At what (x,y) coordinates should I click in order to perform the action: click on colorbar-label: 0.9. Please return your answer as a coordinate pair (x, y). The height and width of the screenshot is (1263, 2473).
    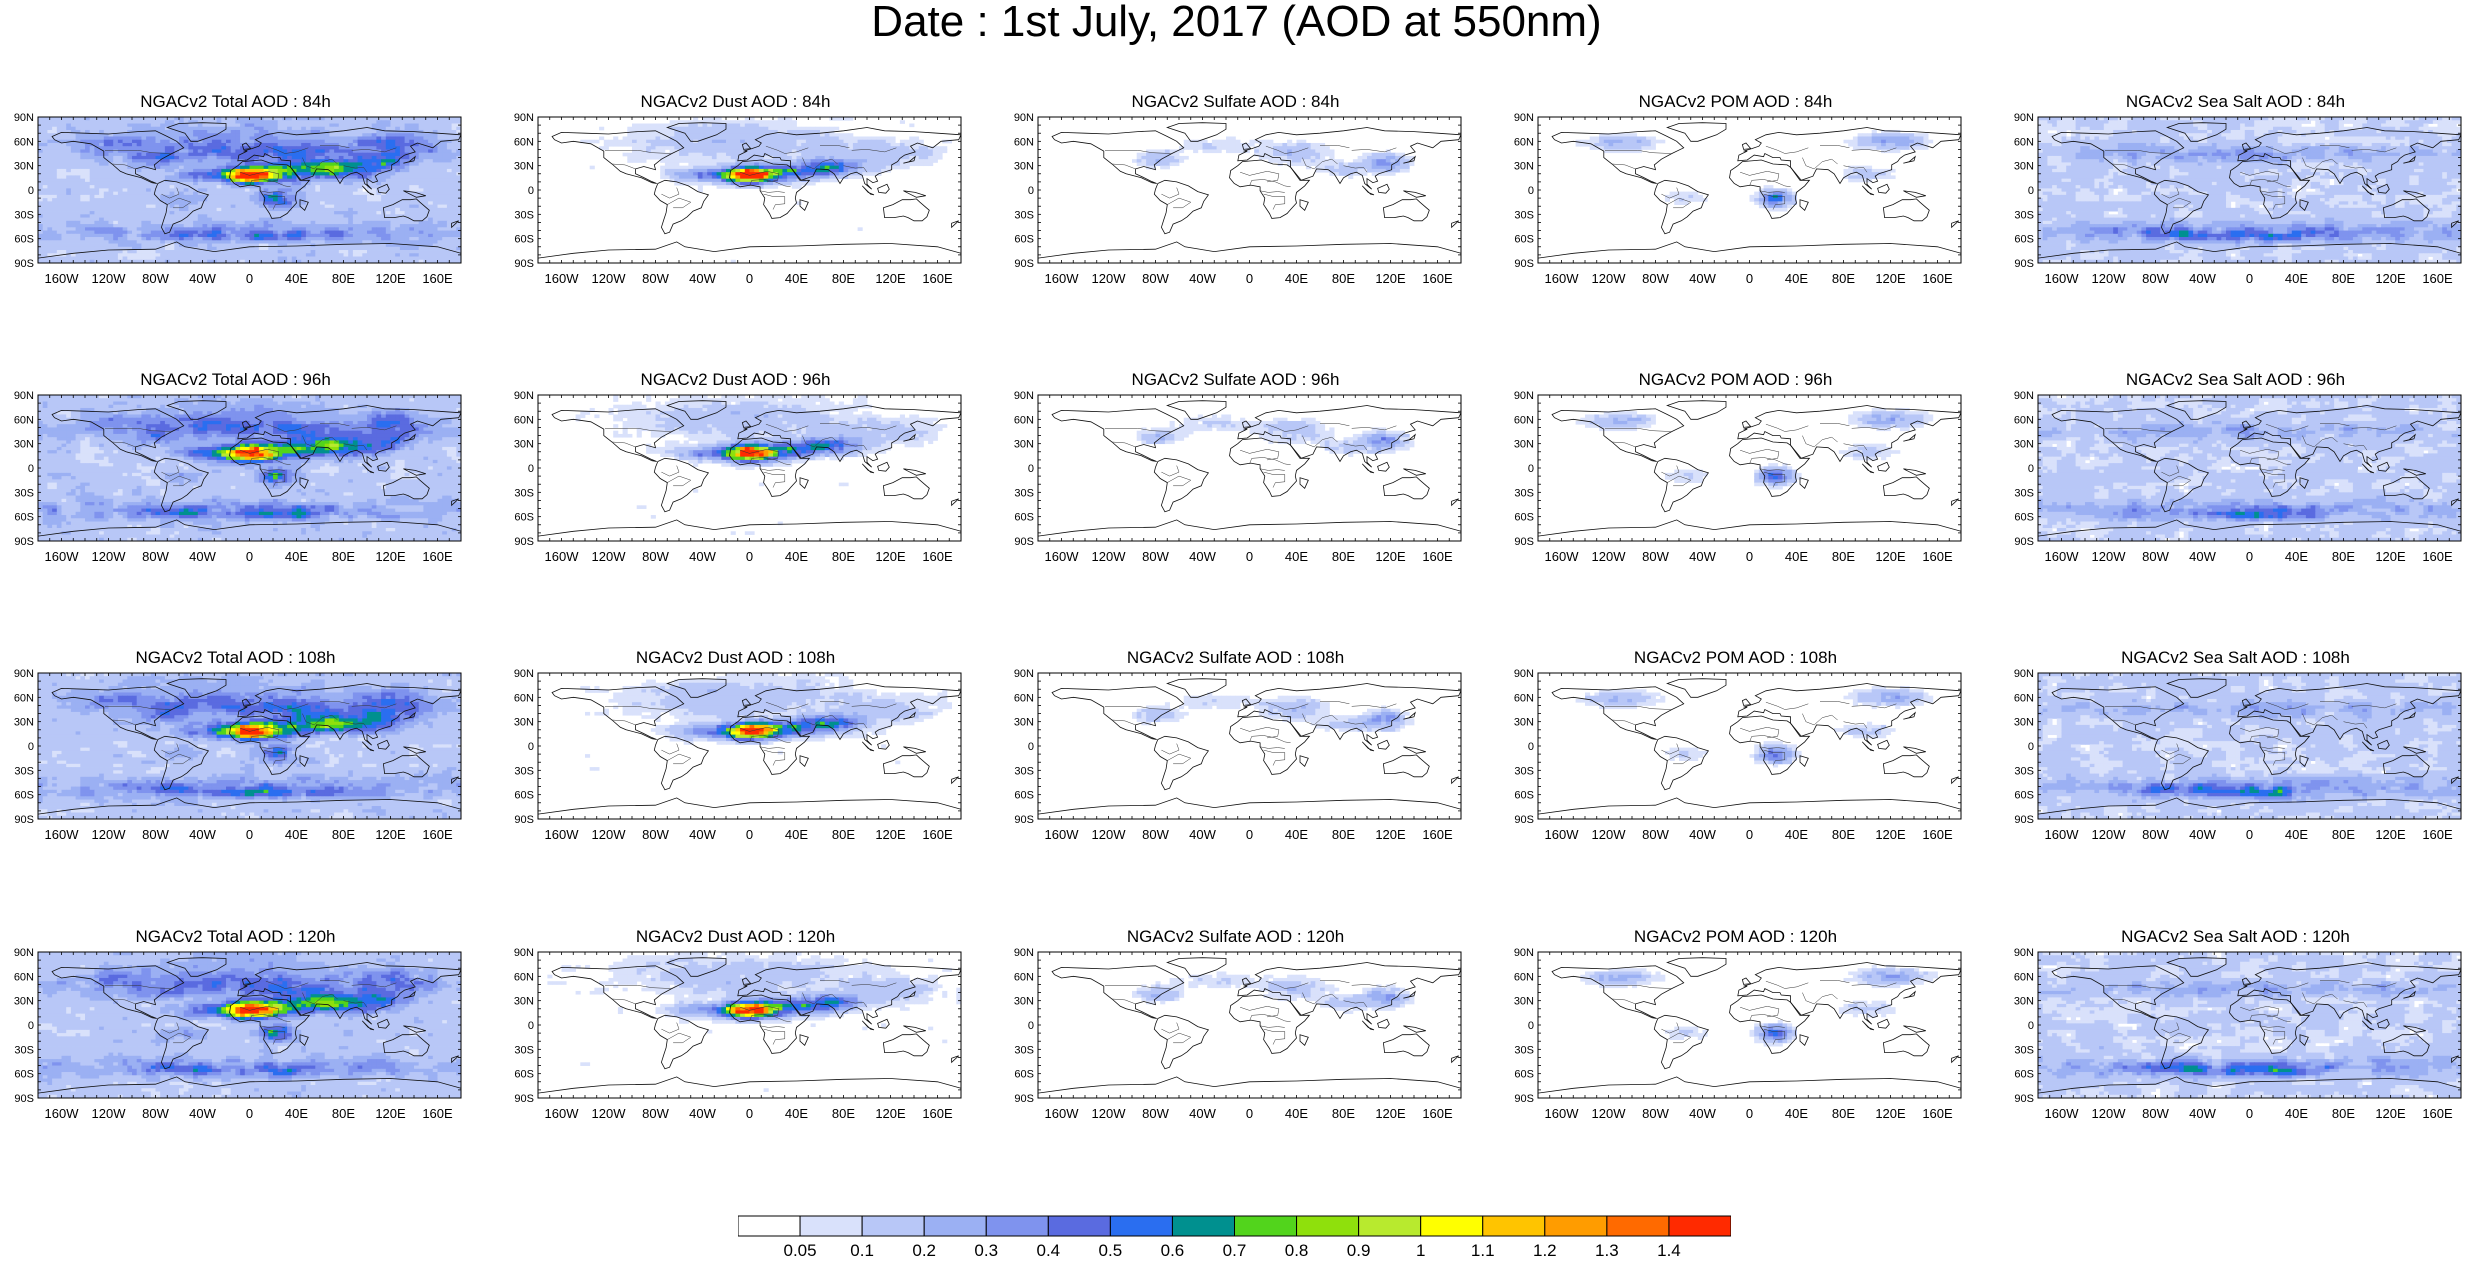
    Looking at the image, I should click on (1359, 1249).